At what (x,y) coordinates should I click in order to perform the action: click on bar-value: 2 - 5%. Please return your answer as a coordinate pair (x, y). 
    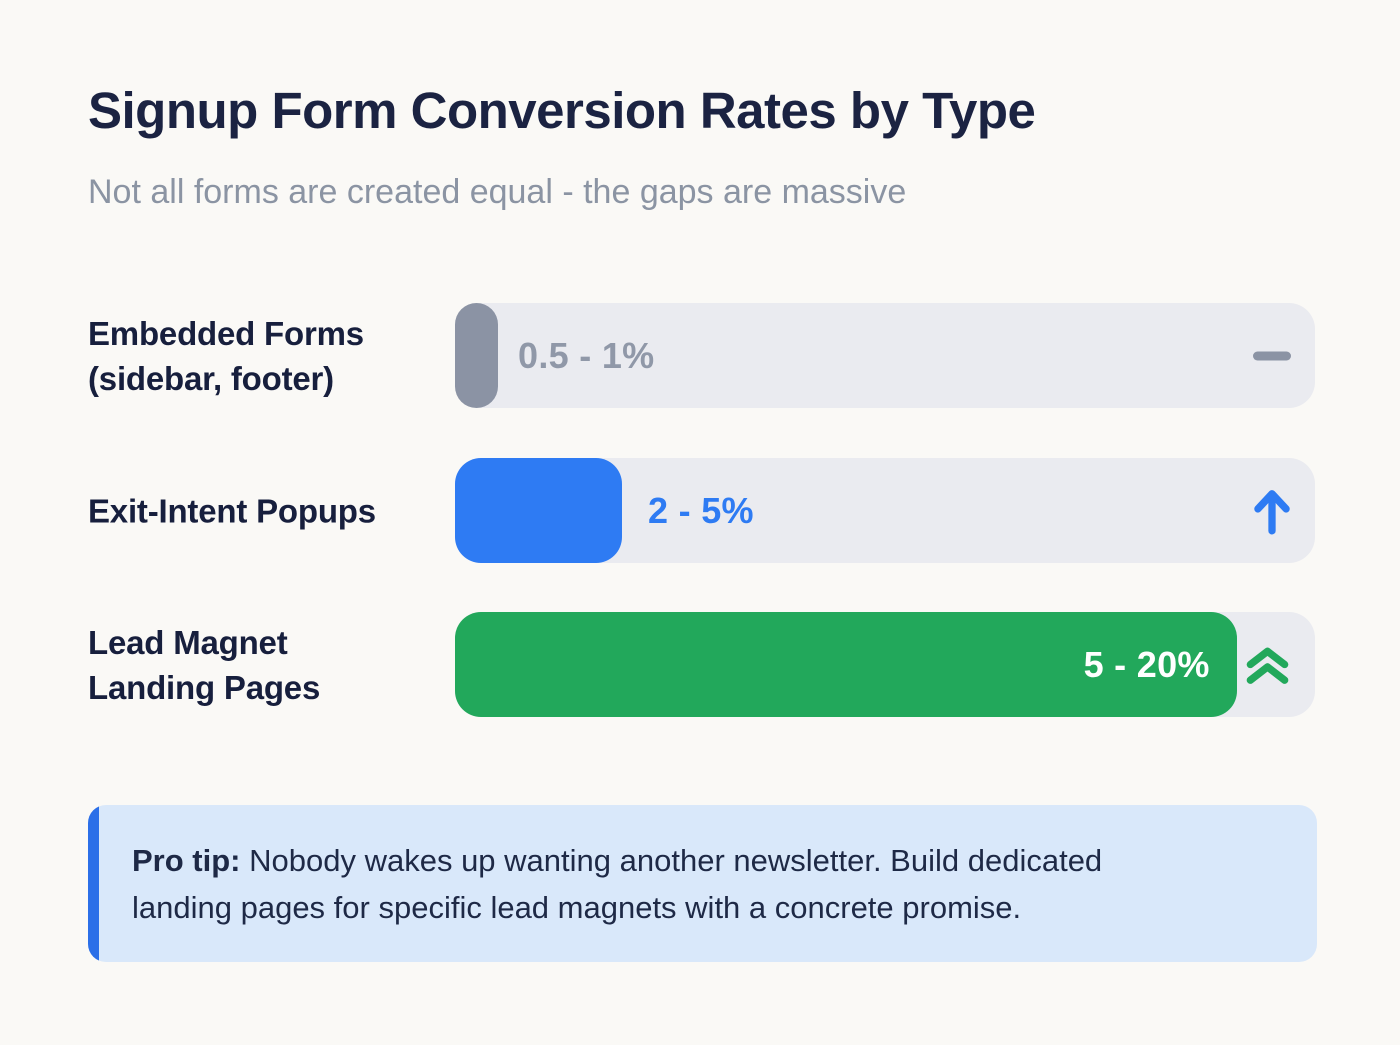
    Looking at the image, I should click on (701, 510).